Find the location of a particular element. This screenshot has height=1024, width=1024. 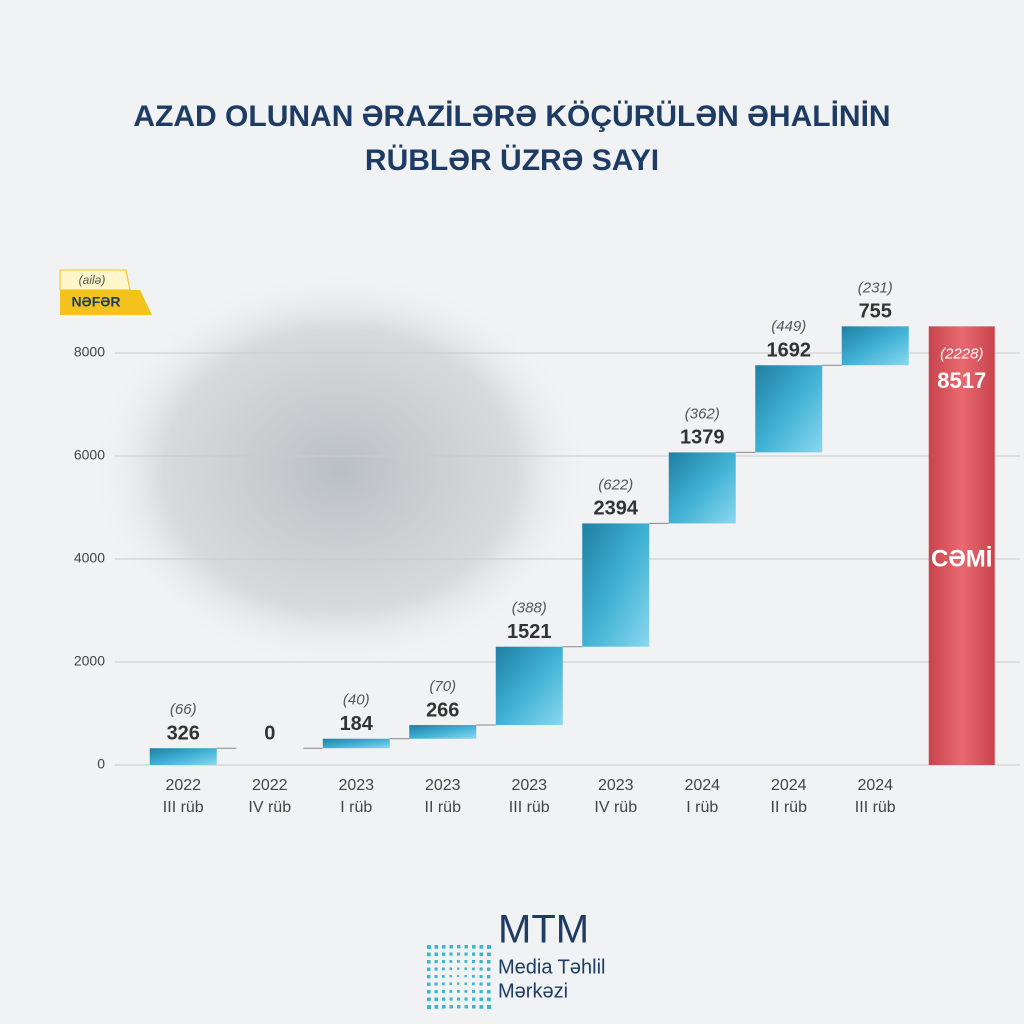

logo-icon is located at coordinates (459, 977).